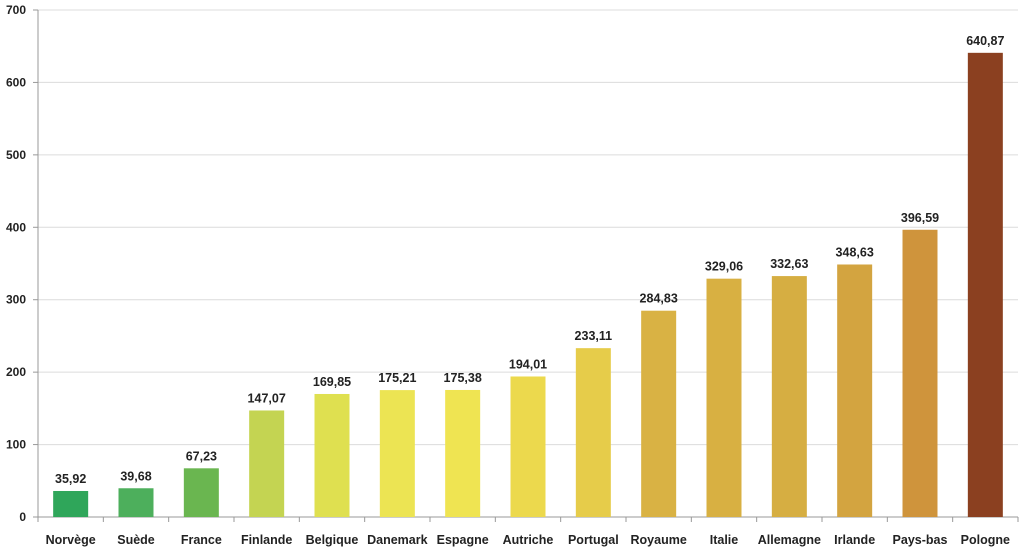 This screenshot has width=1024, height=552. What do you see at coordinates (16, 10) in the screenshot?
I see `y-tick-label: 700` at bounding box center [16, 10].